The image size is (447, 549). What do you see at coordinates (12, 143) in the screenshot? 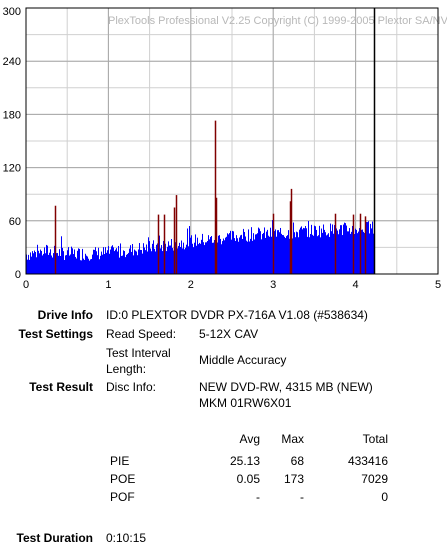
I see `y-axis-ticks: 0 60 120 180 240 300` at bounding box center [12, 143].